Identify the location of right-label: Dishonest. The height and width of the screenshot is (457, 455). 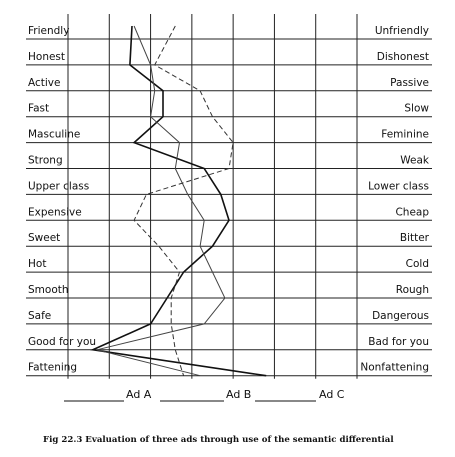
(403, 57).